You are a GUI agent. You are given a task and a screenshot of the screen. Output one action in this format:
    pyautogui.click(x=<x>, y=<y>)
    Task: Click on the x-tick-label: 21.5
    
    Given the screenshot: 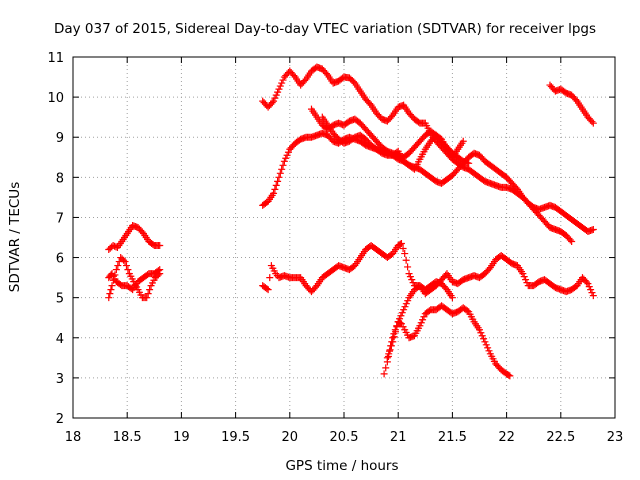 What is the action you would take?
    pyautogui.click(x=452, y=437)
    